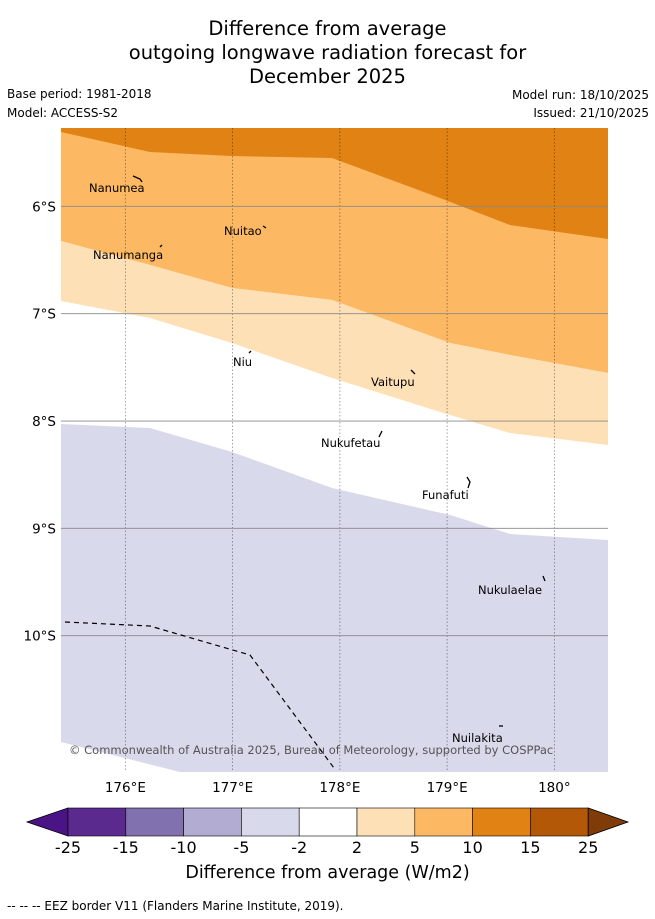  What do you see at coordinates (241, 847) in the screenshot?
I see `colorbar-tick-label: -5` at bounding box center [241, 847].